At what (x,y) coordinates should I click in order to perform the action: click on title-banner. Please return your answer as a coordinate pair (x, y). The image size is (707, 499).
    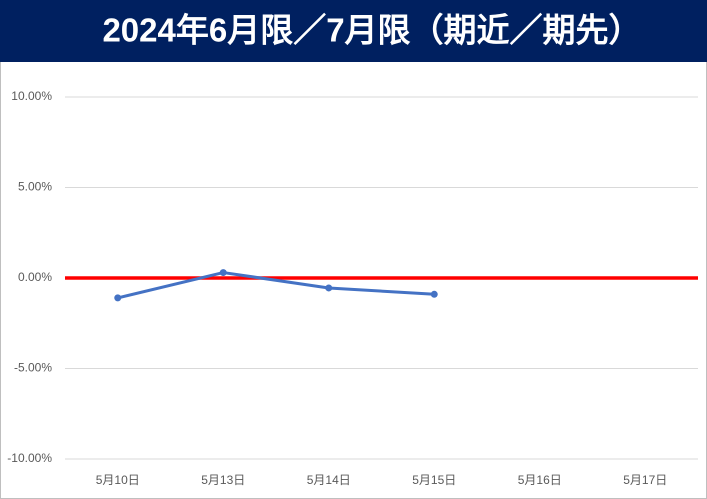
    Looking at the image, I should click on (353, 31).